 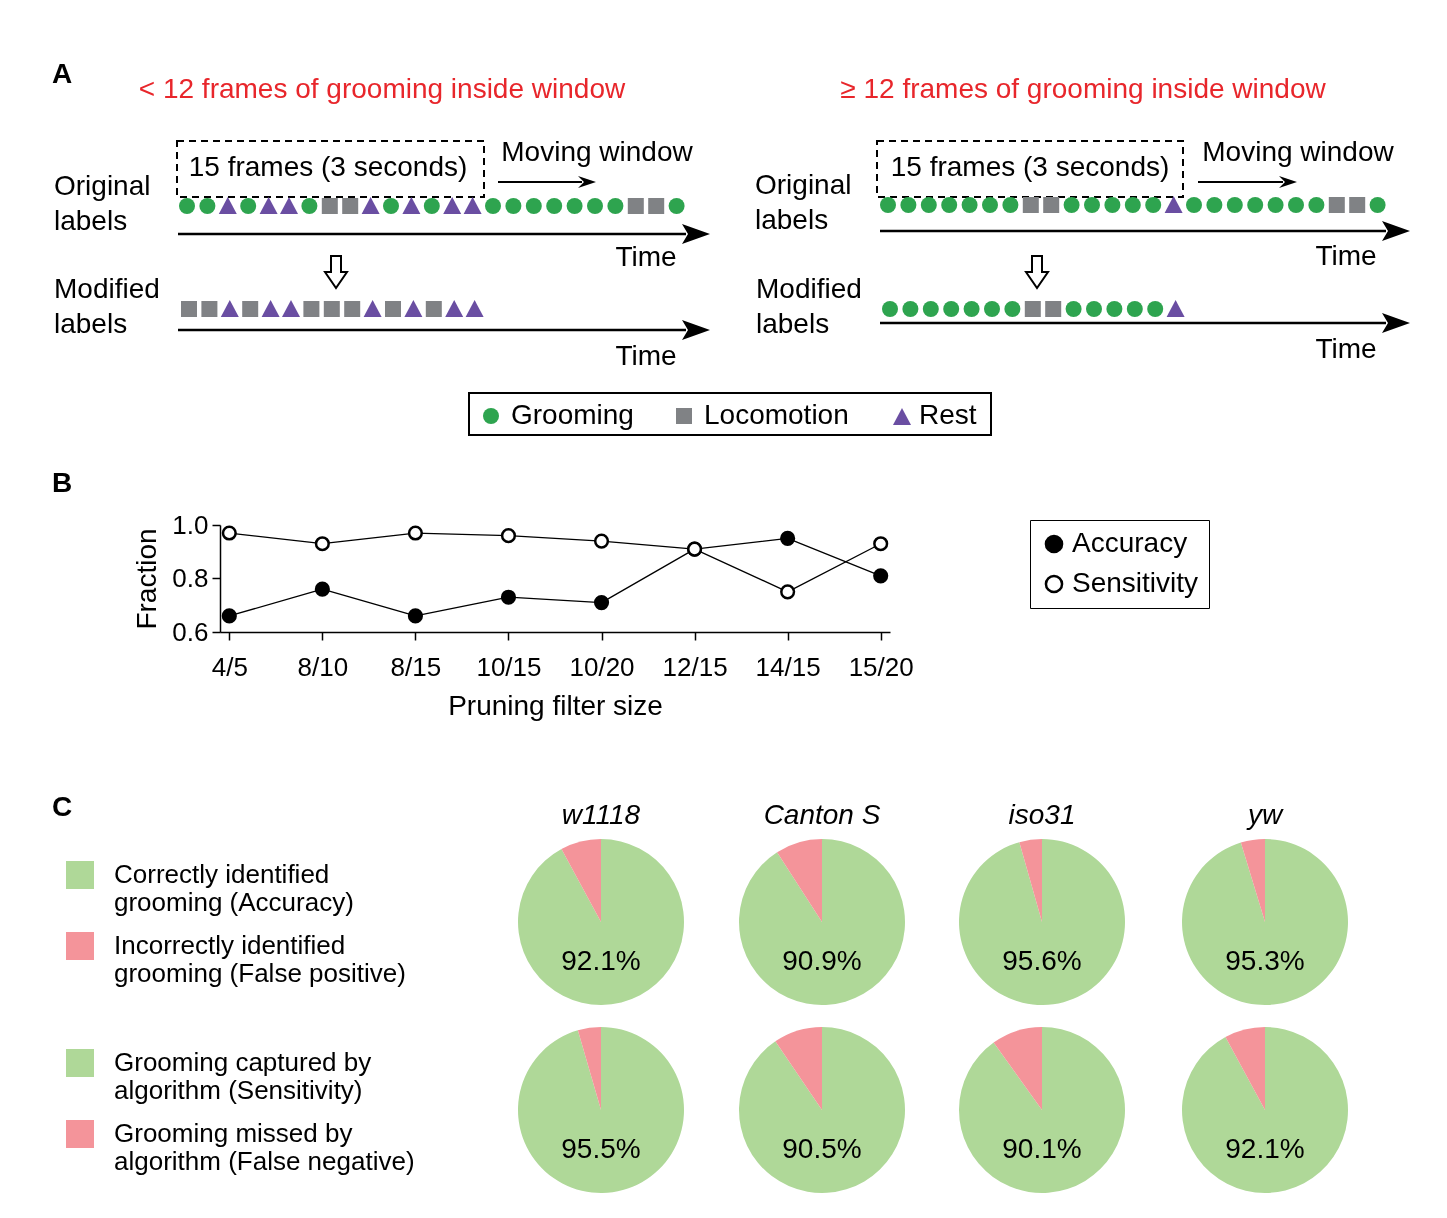 I want to click on x-tick-label: 8/10, so click(x=323, y=666).